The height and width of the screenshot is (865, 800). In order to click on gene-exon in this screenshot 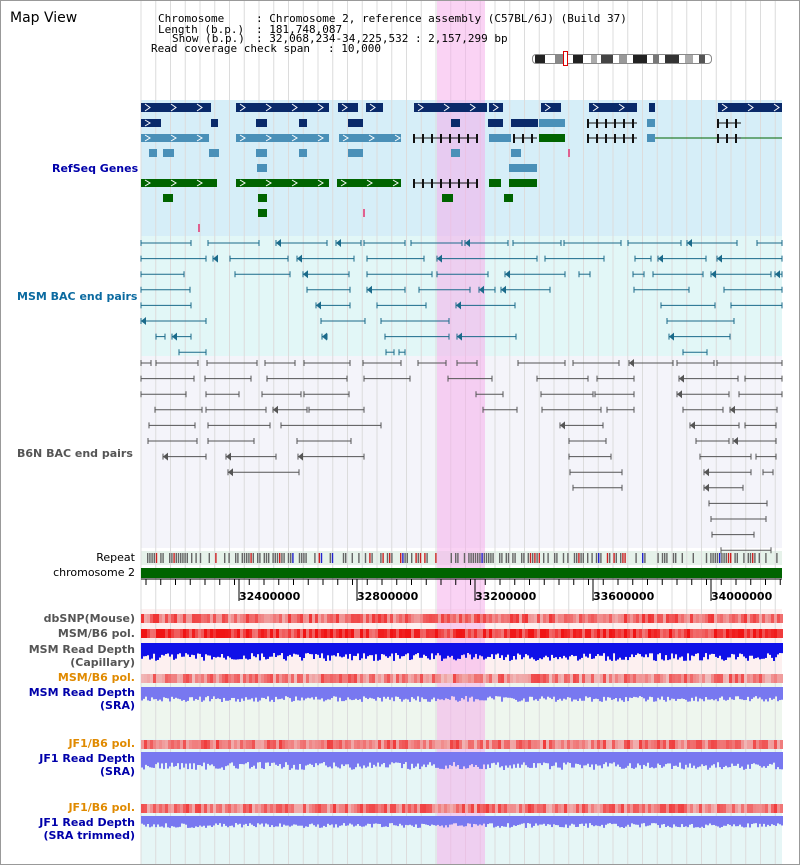, I will do `click(624, 138)`.